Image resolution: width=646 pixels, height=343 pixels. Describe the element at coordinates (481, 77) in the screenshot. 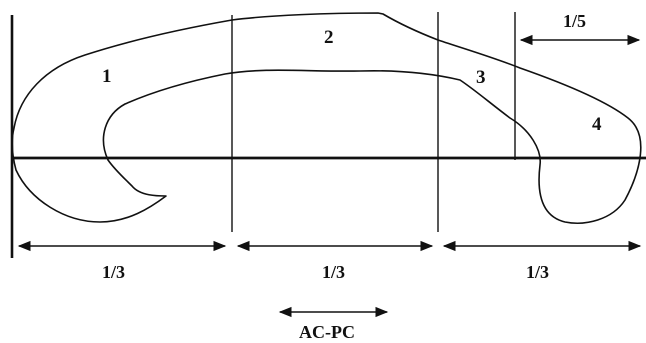

I see `region-label-3: 3` at that location.